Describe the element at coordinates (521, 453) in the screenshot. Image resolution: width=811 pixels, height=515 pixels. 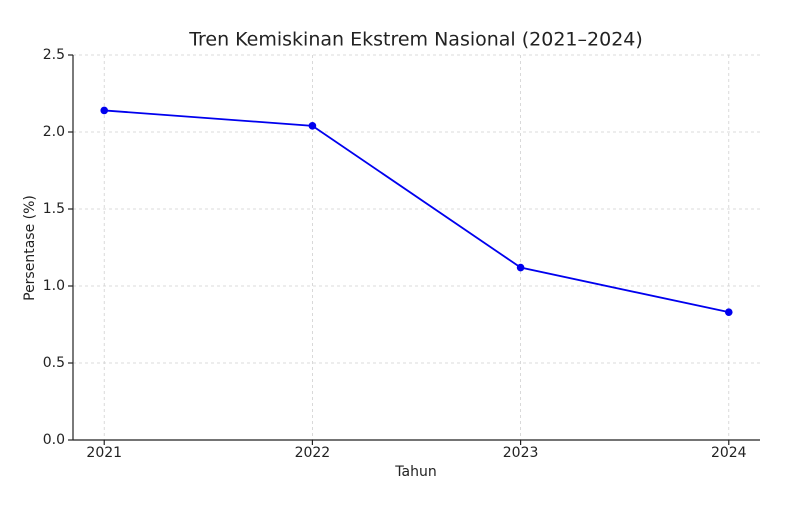
I see `x-tick-label: 2023` at that location.